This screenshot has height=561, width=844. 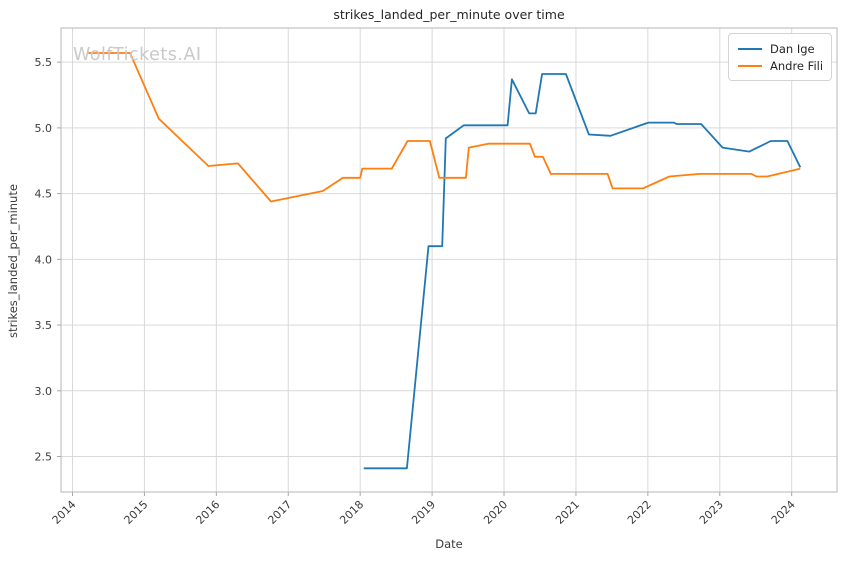 I want to click on watermark: WolfTickets.AI, so click(x=137, y=55).